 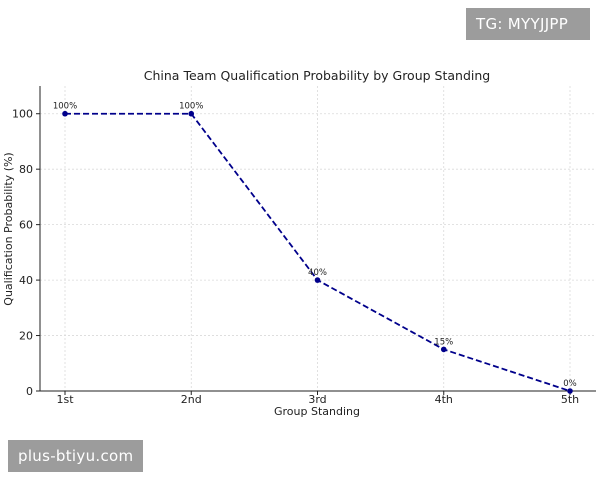 I want to click on x-tick-label: 4th, so click(x=444, y=399).